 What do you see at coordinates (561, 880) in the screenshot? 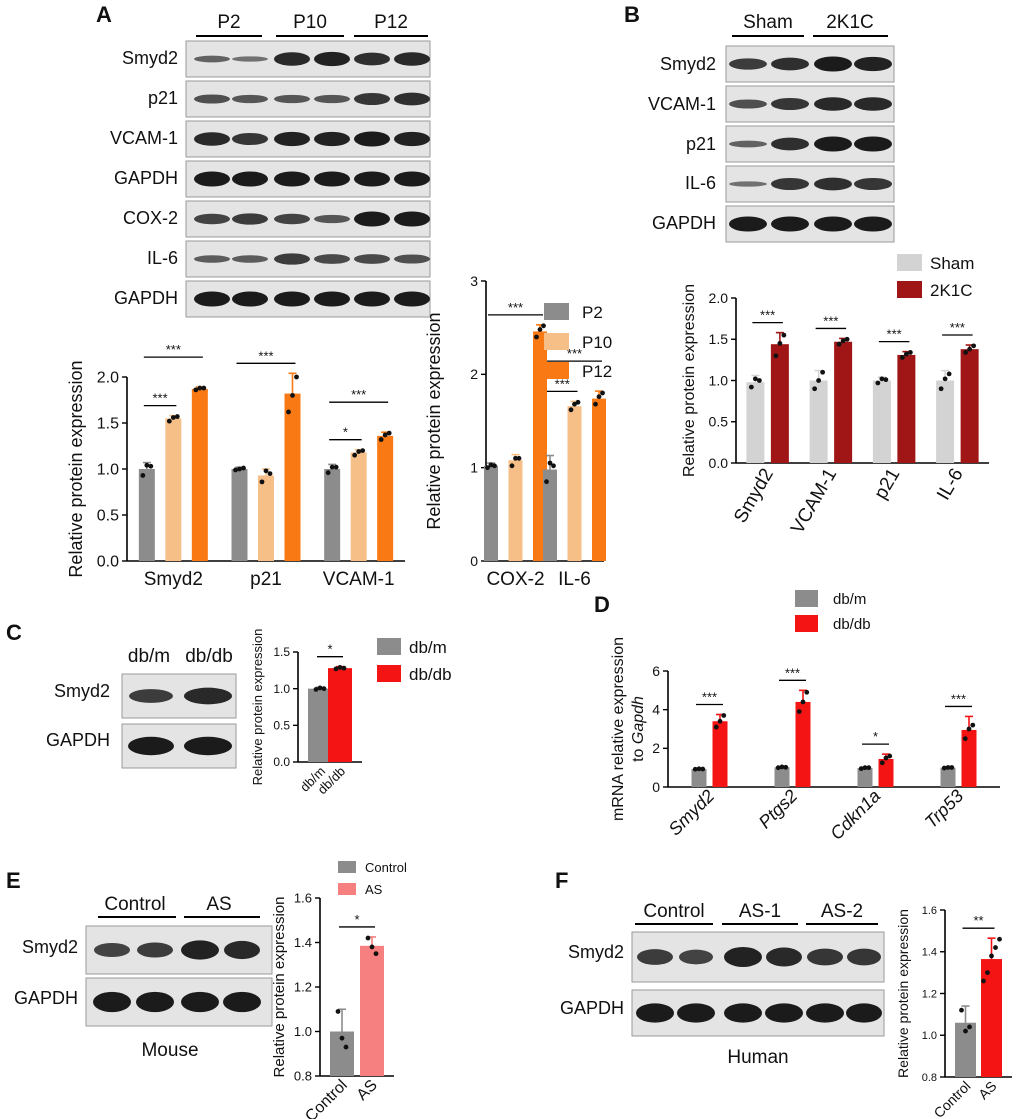
I see `panel-label-f: F` at bounding box center [561, 880].